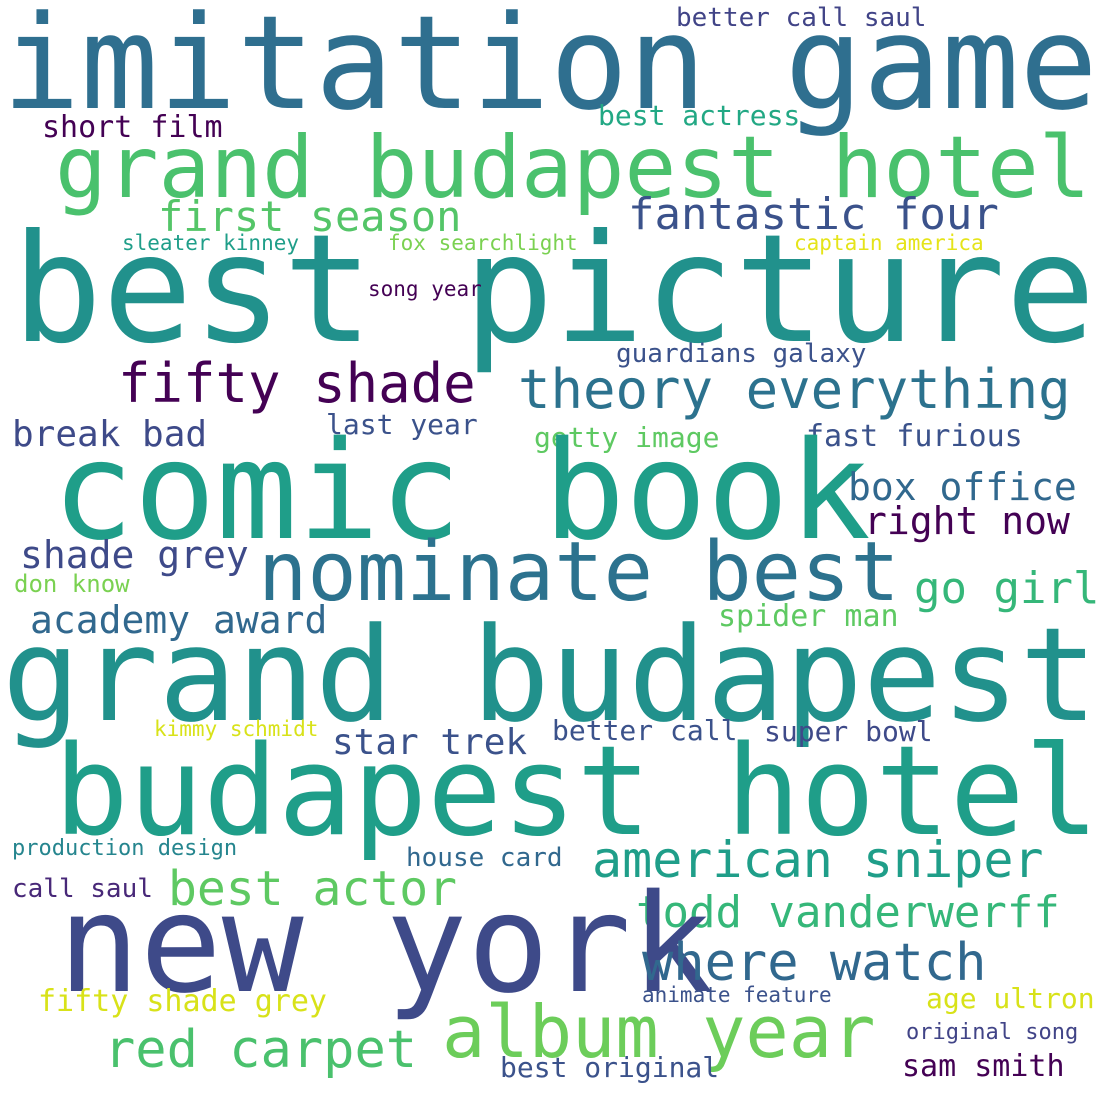  Describe the element at coordinates (110, 434) in the screenshot. I see `word-break-bad: break bad` at that location.